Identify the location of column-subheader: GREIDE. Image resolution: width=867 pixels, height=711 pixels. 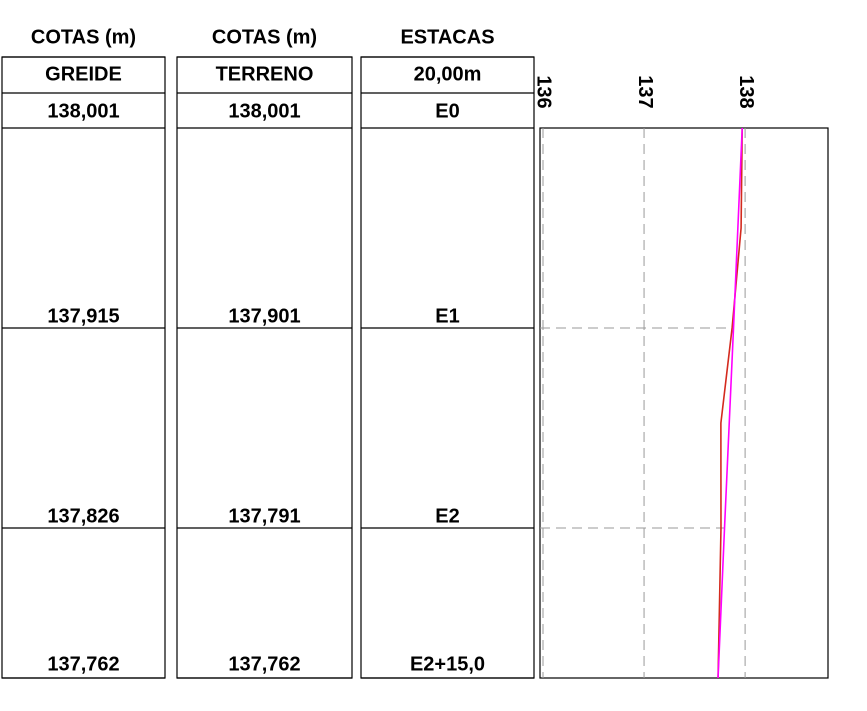
(83, 74).